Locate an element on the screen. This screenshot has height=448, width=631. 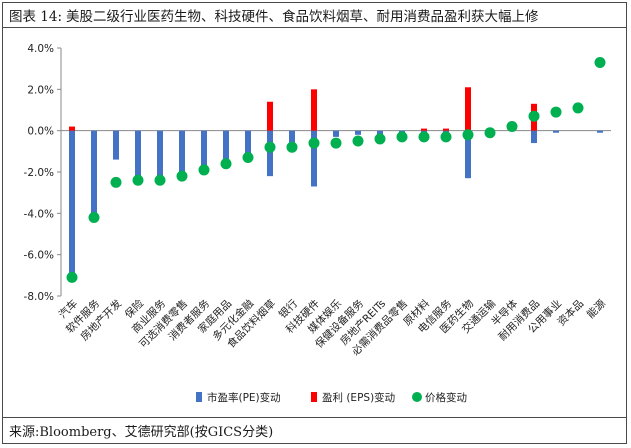
legend-eps-label: 盈利 (EPS)变动 is located at coordinates (358, 397).